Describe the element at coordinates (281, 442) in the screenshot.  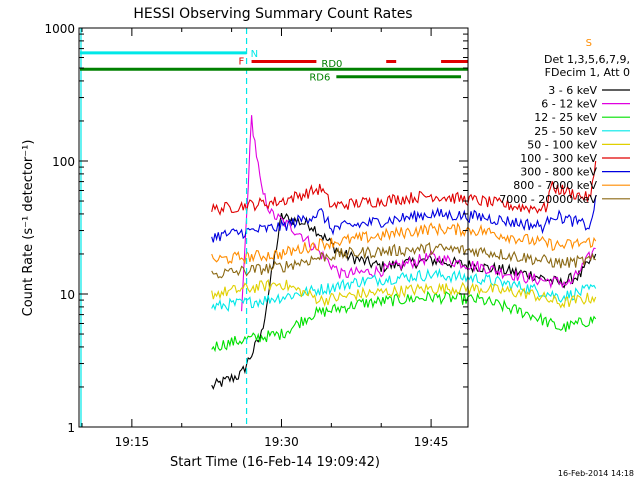
I see `x-tick-label: 19:30` at that location.